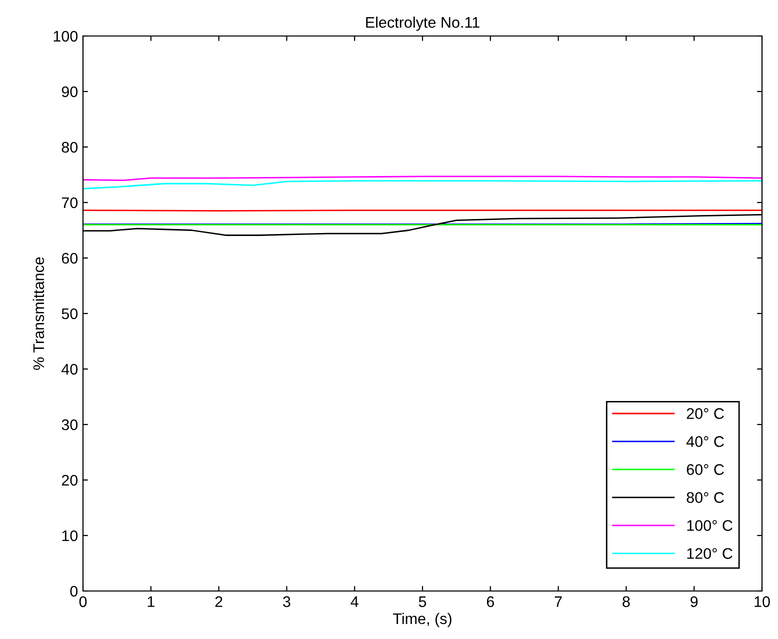 The image size is (778, 639). I want to click on legend-label: 120° C, so click(709, 553).